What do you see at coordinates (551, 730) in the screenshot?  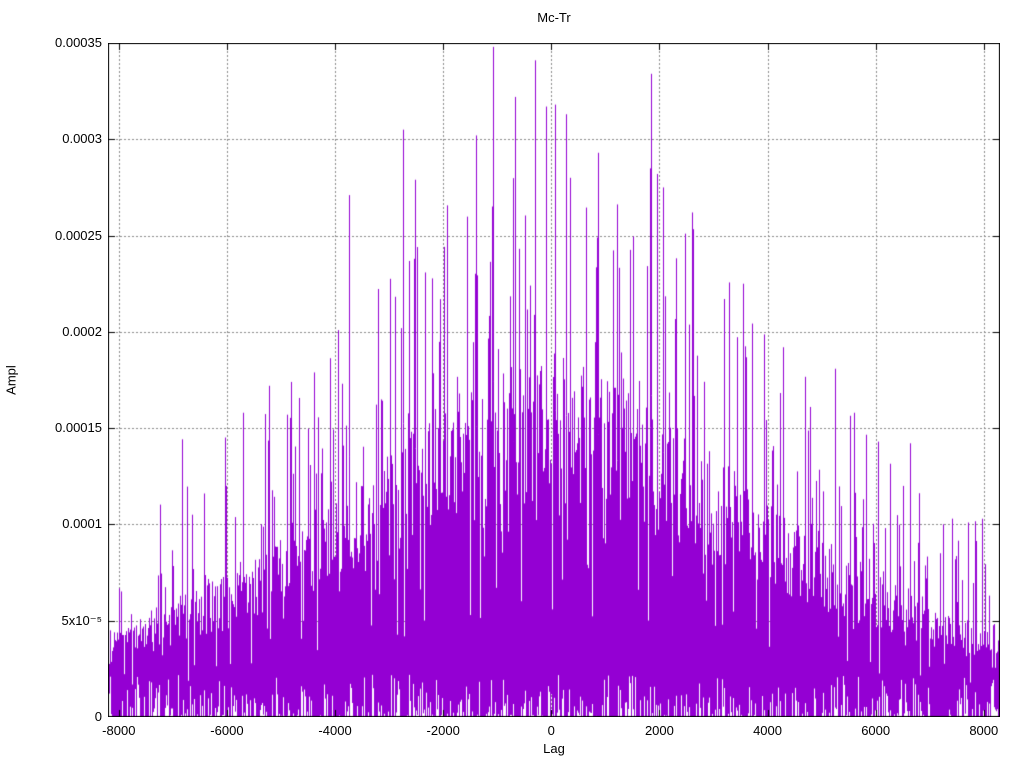 I see `x-tick-label: 0` at bounding box center [551, 730].